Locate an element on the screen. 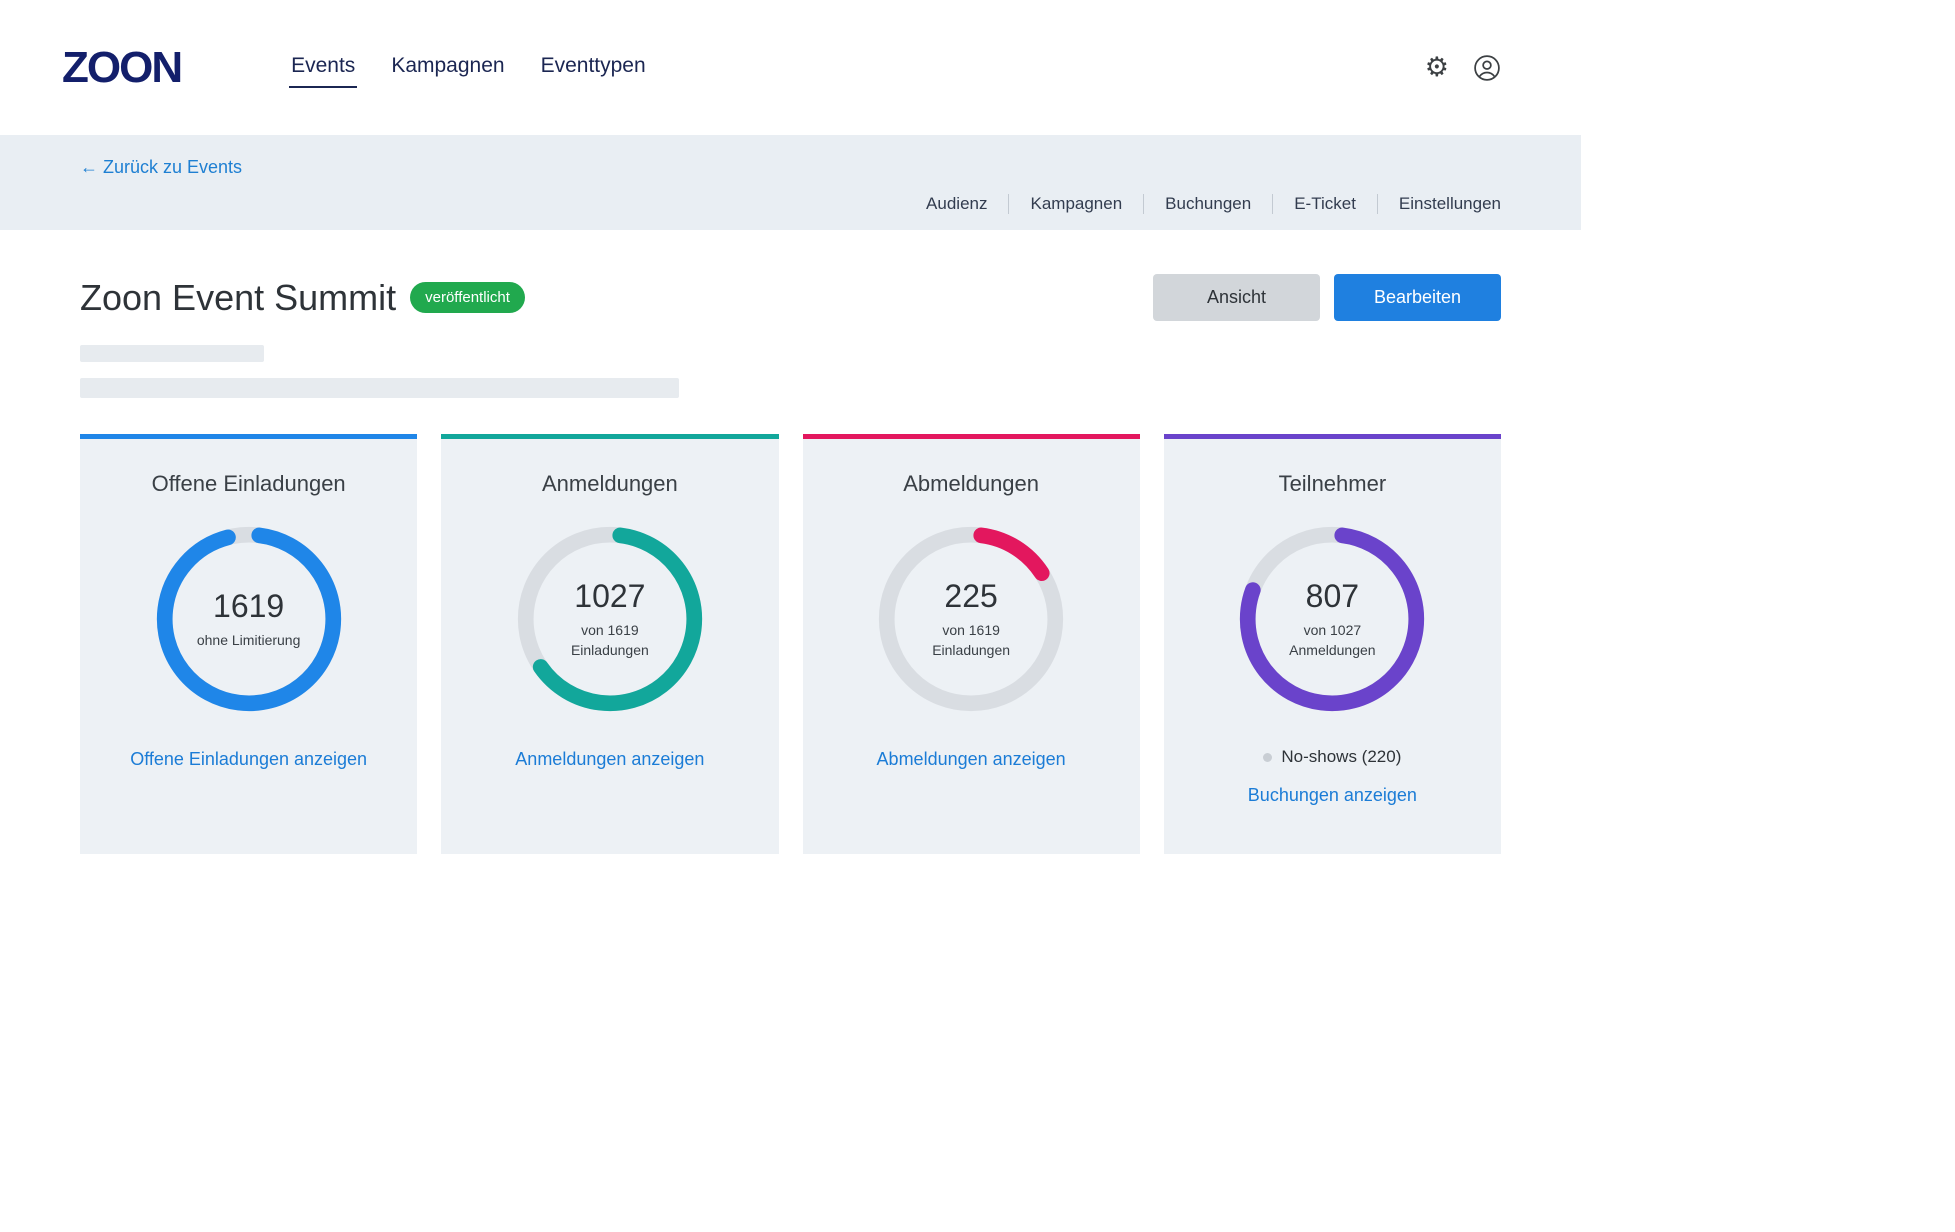 The image size is (1955, 1232). donut-center-label: 1027 von 1619 Einladungen is located at coordinates (610, 619).